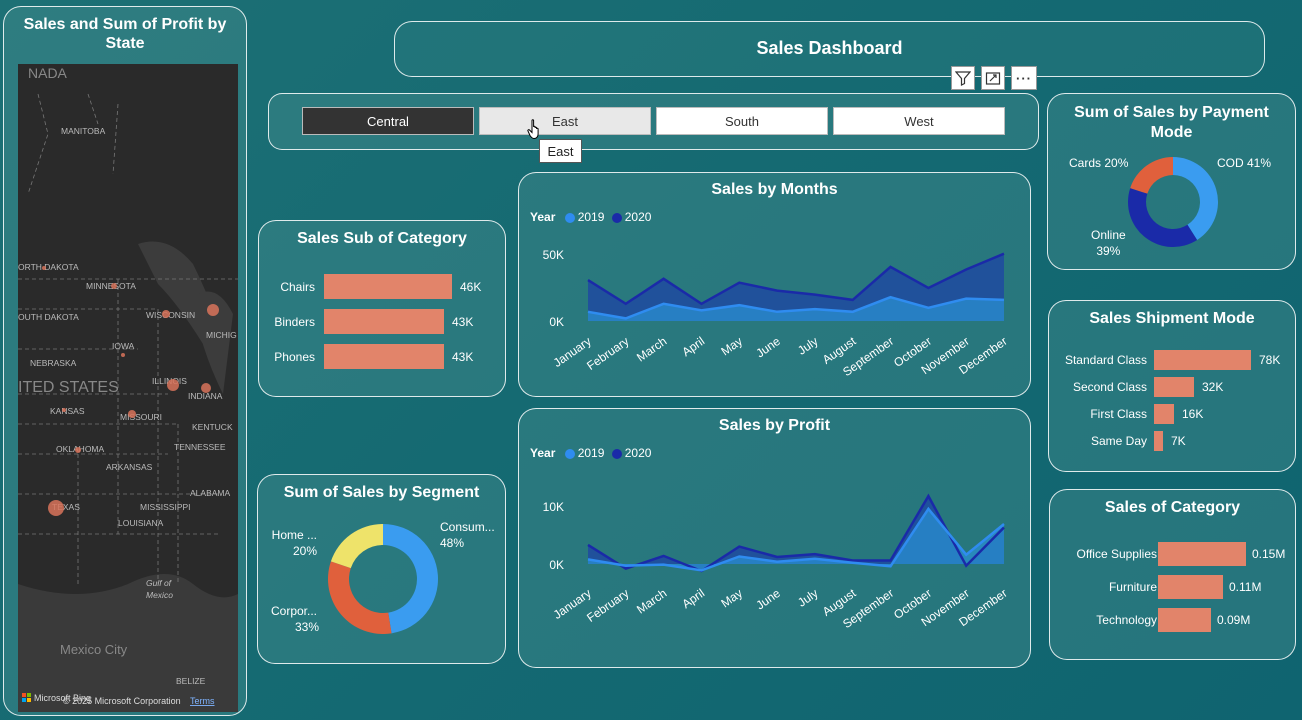 The image size is (1302, 720). Describe the element at coordinates (533, 129) in the screenshot. I see `hand-cursor-icon` at that location.